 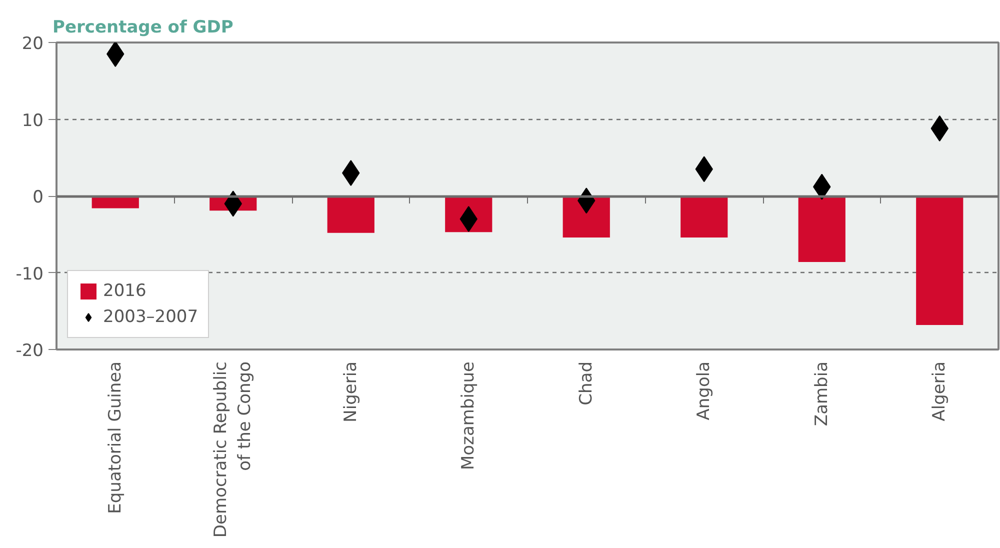 I want to click on x-tick-label: Equatorial Guinea, so click(x=115, y=437).